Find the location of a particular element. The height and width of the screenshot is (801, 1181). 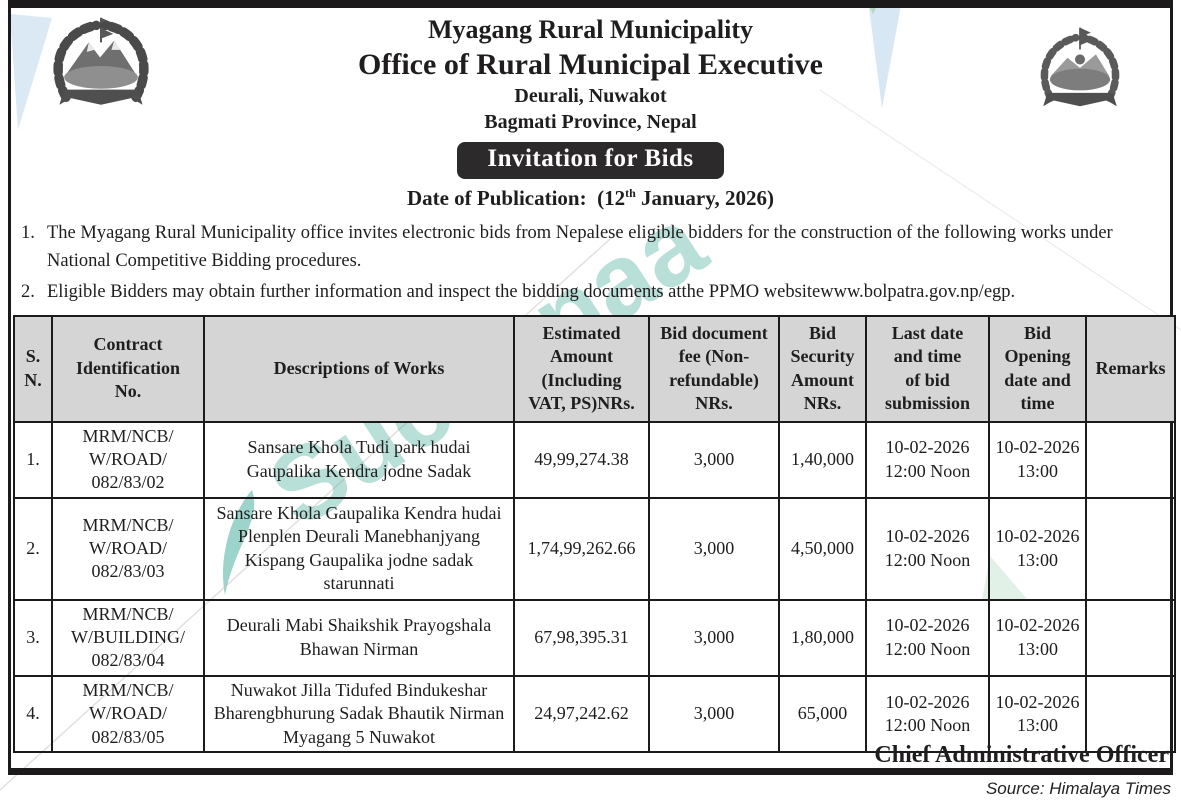

col-header-remarks: Remarks is located at coordinates (1130, 368).